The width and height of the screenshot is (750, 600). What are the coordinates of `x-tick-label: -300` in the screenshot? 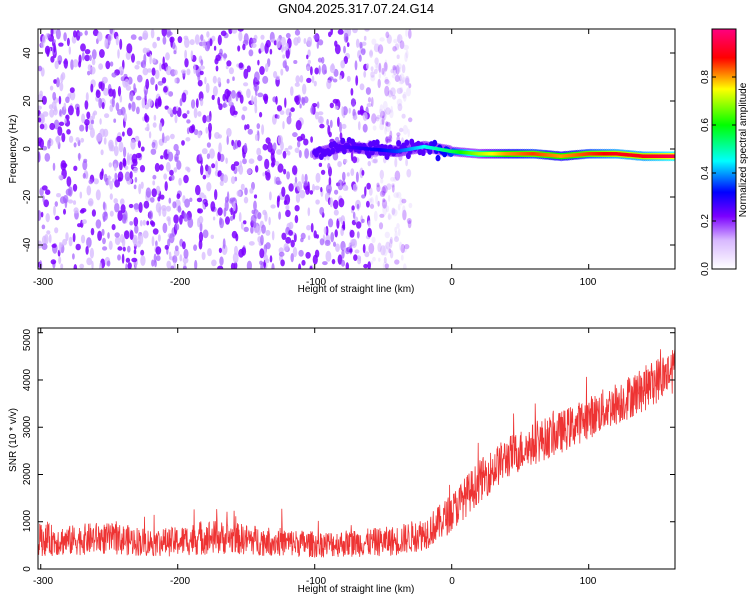 It's located at (43, 282).